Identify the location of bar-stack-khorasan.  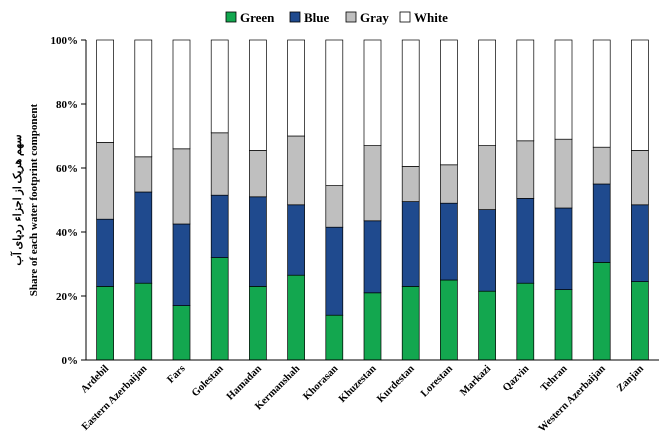
(334, 200).